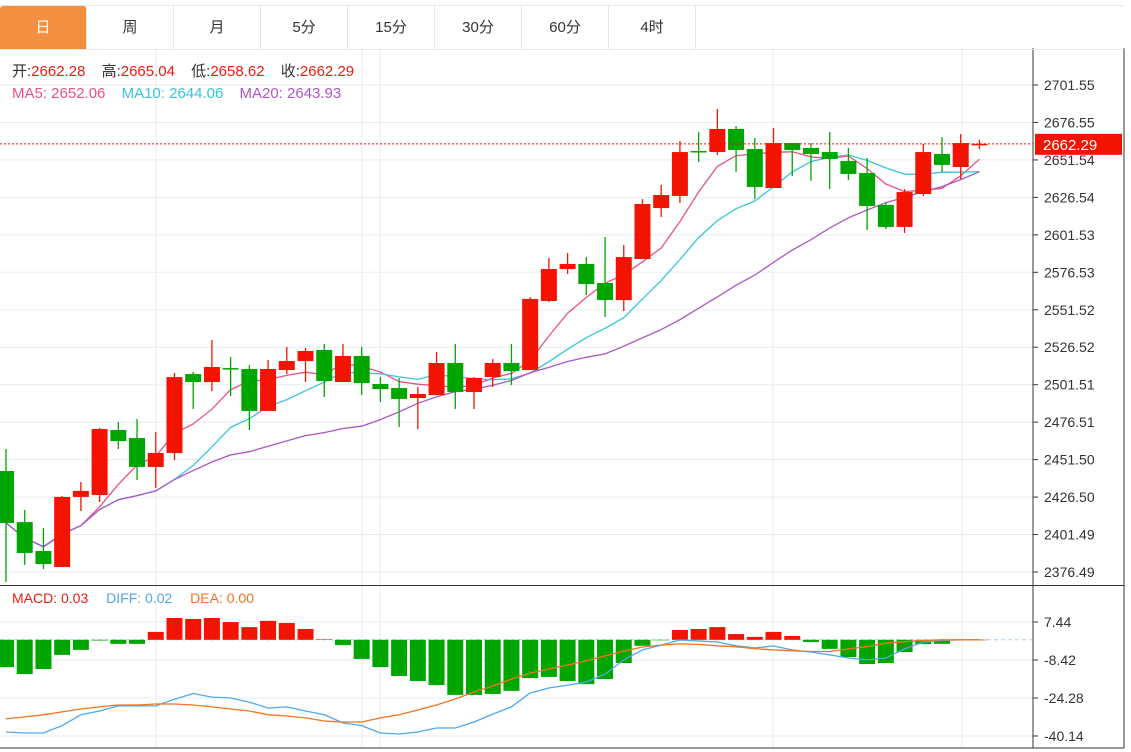 The width and height of the screenshot is (1131, 752). Describe the element at coordinates (391, 27) in the screenshot. I see `tab-4: 15分` at that location.